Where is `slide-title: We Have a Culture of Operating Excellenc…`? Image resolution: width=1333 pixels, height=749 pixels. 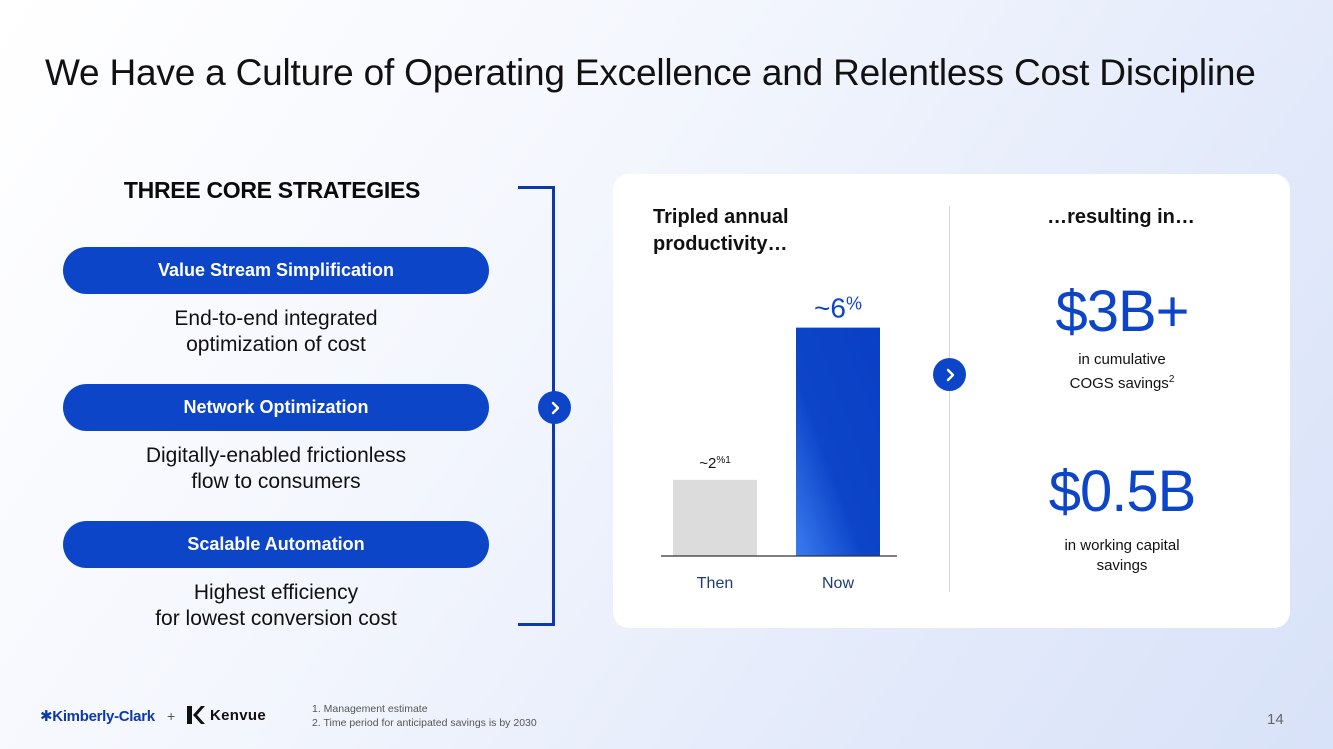
slide-title: We Have a Culture of Operating Excellenc… is located at coordinates (650, 72).